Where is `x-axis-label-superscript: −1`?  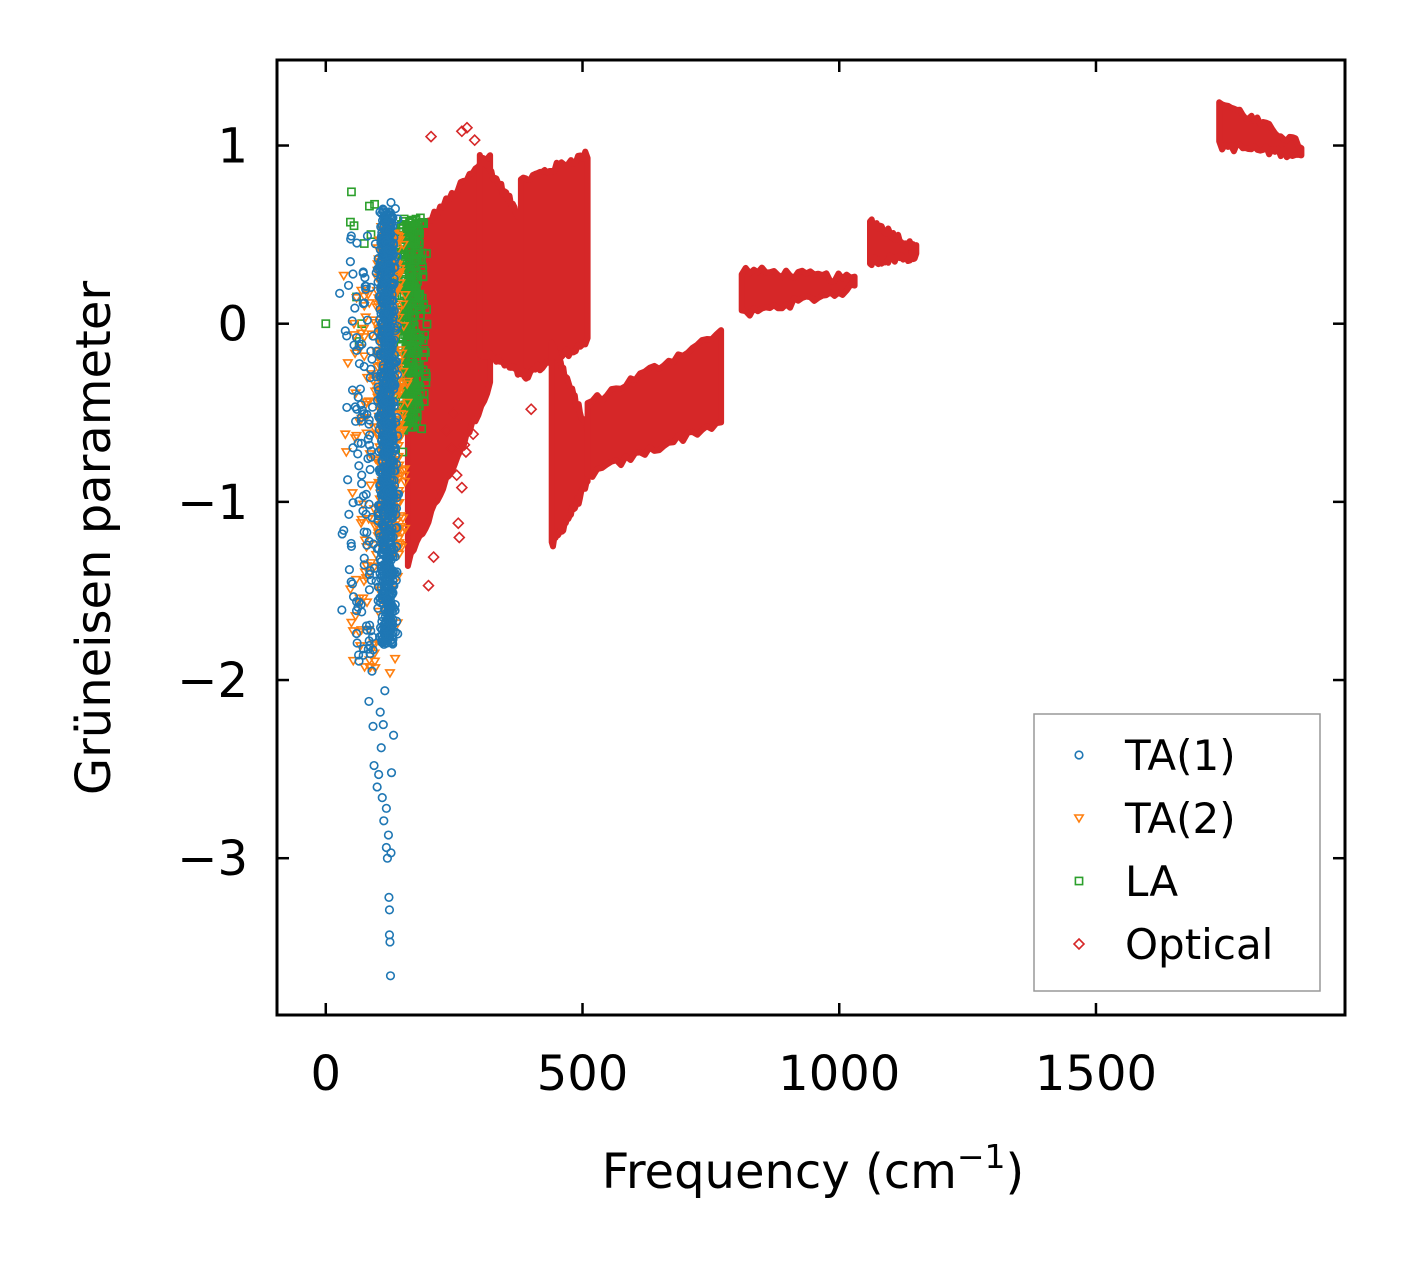
x-axis-label-superscript: −1 is located at coordinates (981, 1156).